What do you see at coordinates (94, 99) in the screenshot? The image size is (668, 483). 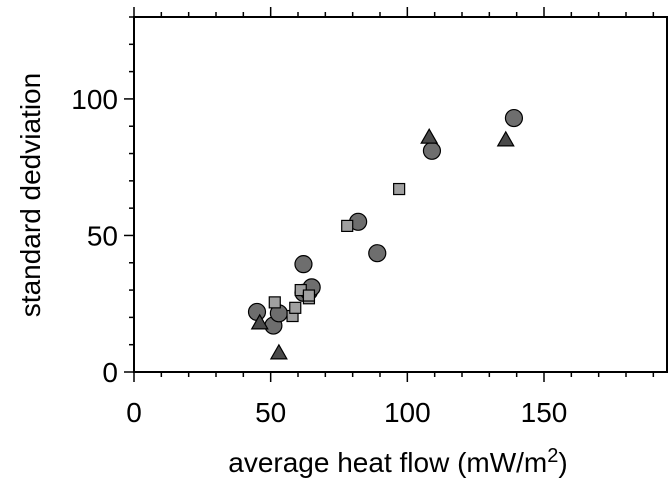 I see `y-tick-label: 100` at bounding box center [94, 99].